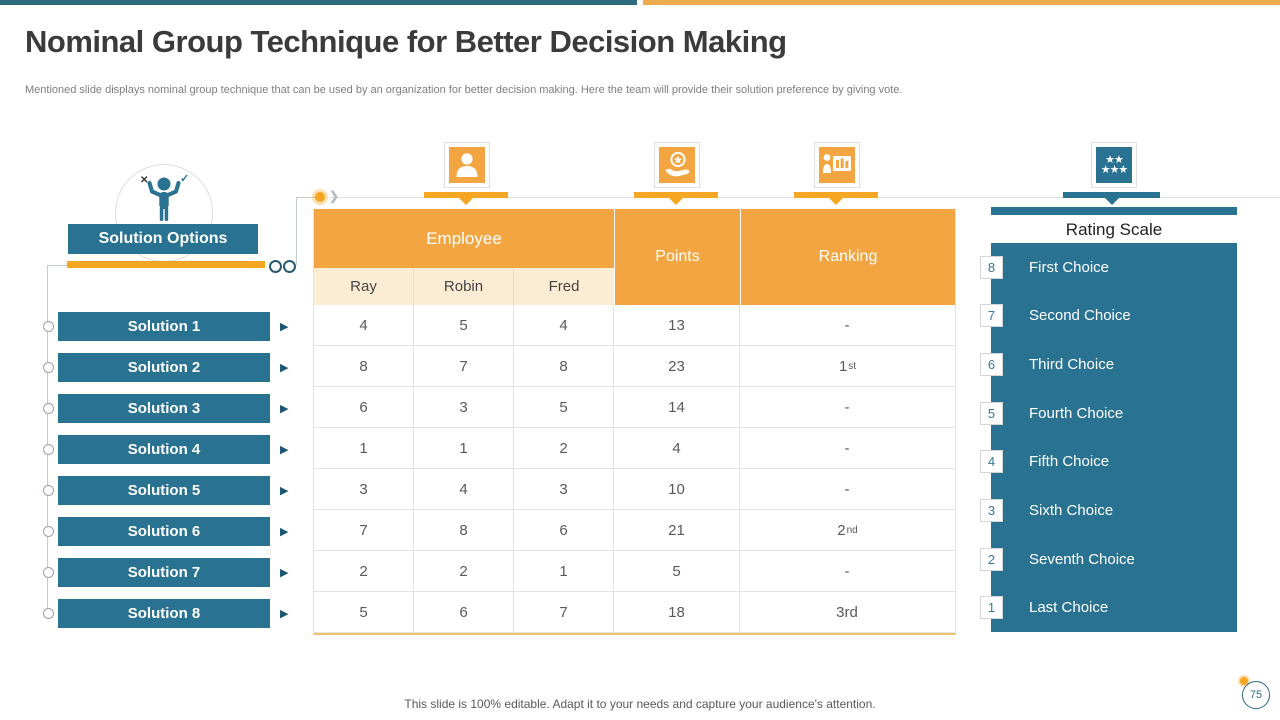  Describe the element at coordinates (1071, 510) in the screenshot. I see `rating-label: Sixth Choice` at that location.